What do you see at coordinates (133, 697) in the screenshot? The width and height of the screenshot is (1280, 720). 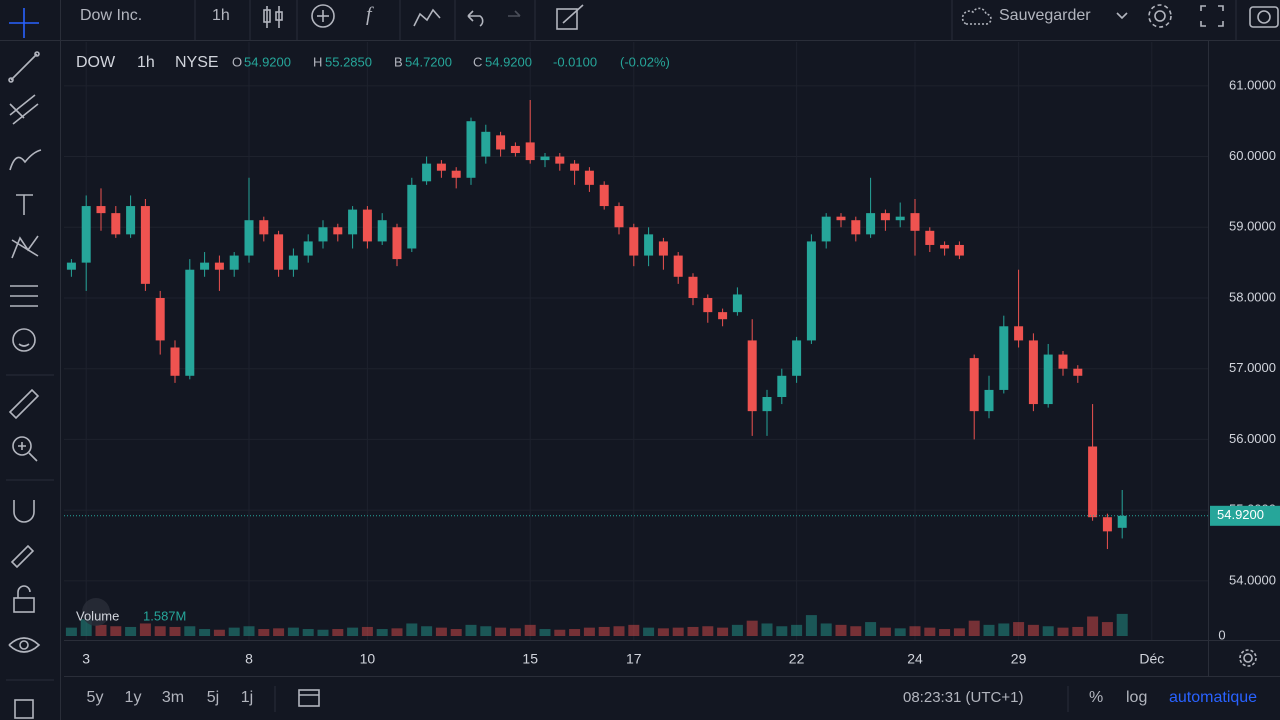 I see `range-button: 1y` at bounding box center [133, 697].